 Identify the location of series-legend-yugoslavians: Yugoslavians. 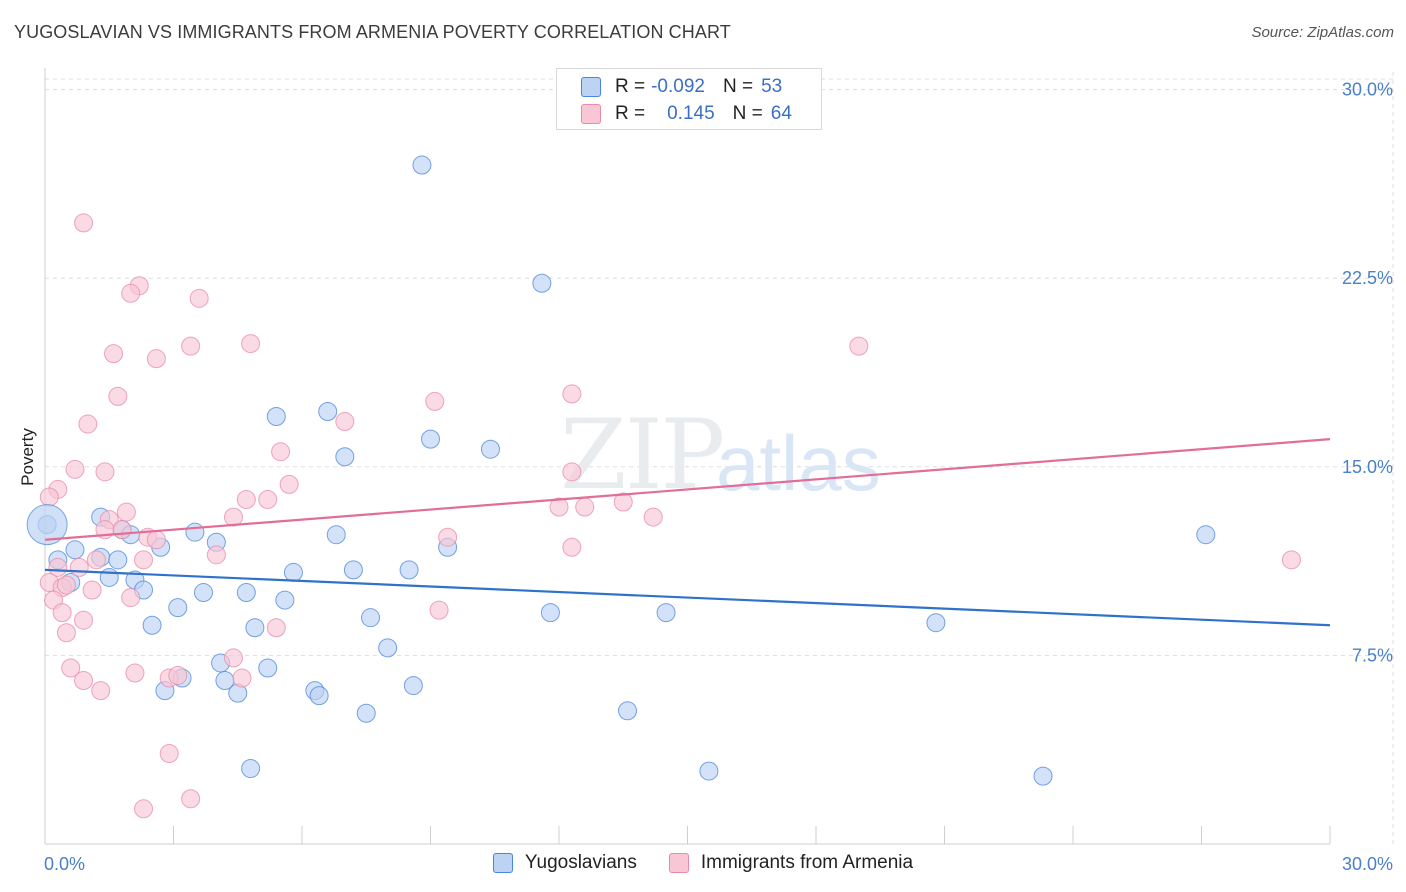
(564, 863).